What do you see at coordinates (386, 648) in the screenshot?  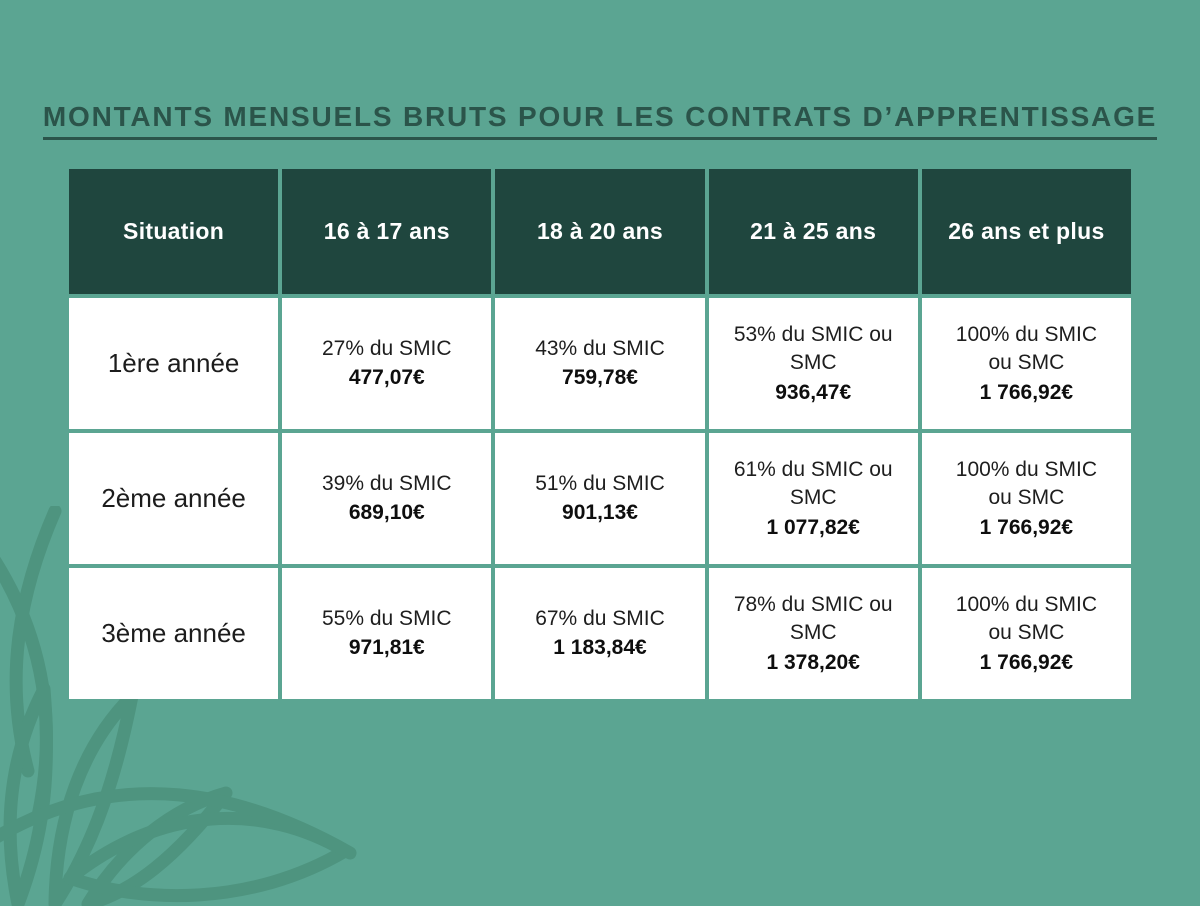 I see `amount-text: 971,81€` at bounding box center [386, 648].